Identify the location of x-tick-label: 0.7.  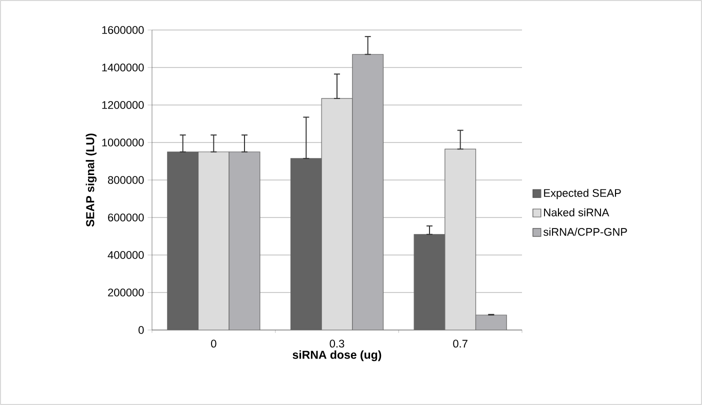
(460, 344).